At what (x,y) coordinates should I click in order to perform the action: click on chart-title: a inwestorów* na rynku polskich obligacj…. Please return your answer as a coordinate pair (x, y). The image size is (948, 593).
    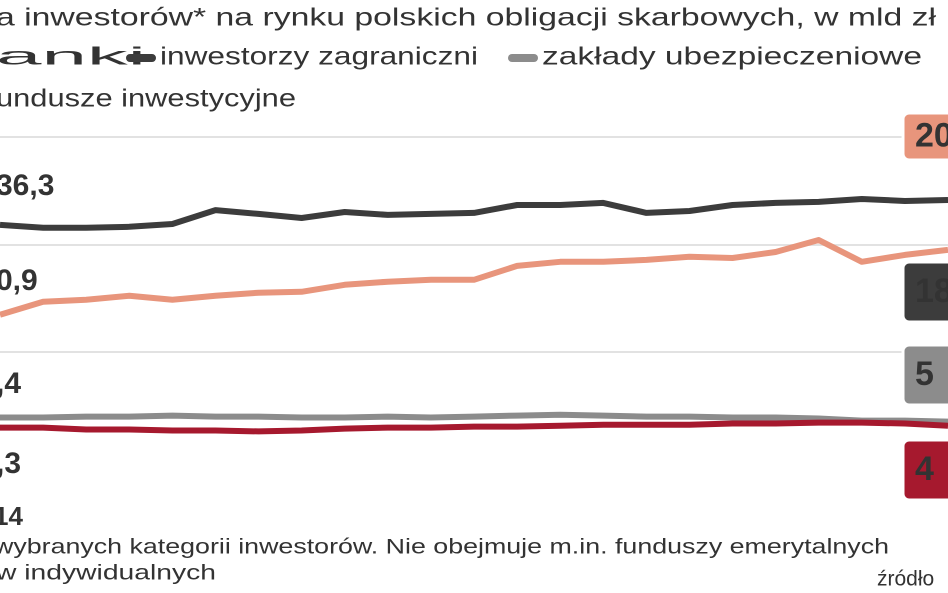
    Looking at the image, I should click on (468, 18).